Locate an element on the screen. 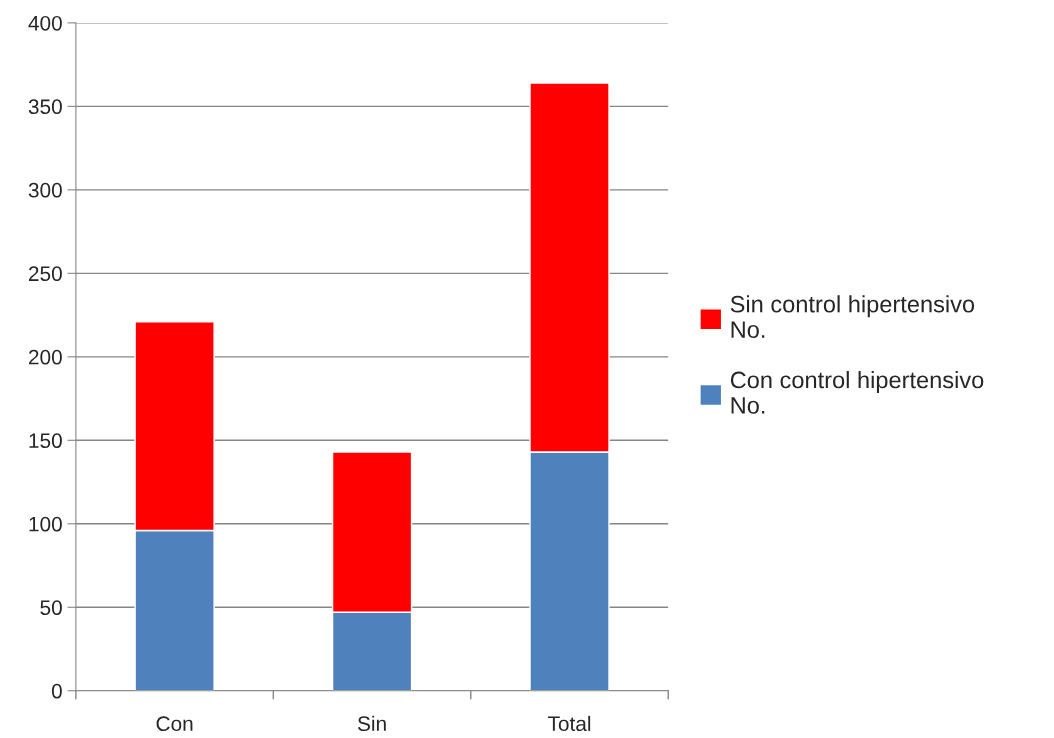  legend-label: Con control hipertensivo No. is located at coordinates (857, 392).